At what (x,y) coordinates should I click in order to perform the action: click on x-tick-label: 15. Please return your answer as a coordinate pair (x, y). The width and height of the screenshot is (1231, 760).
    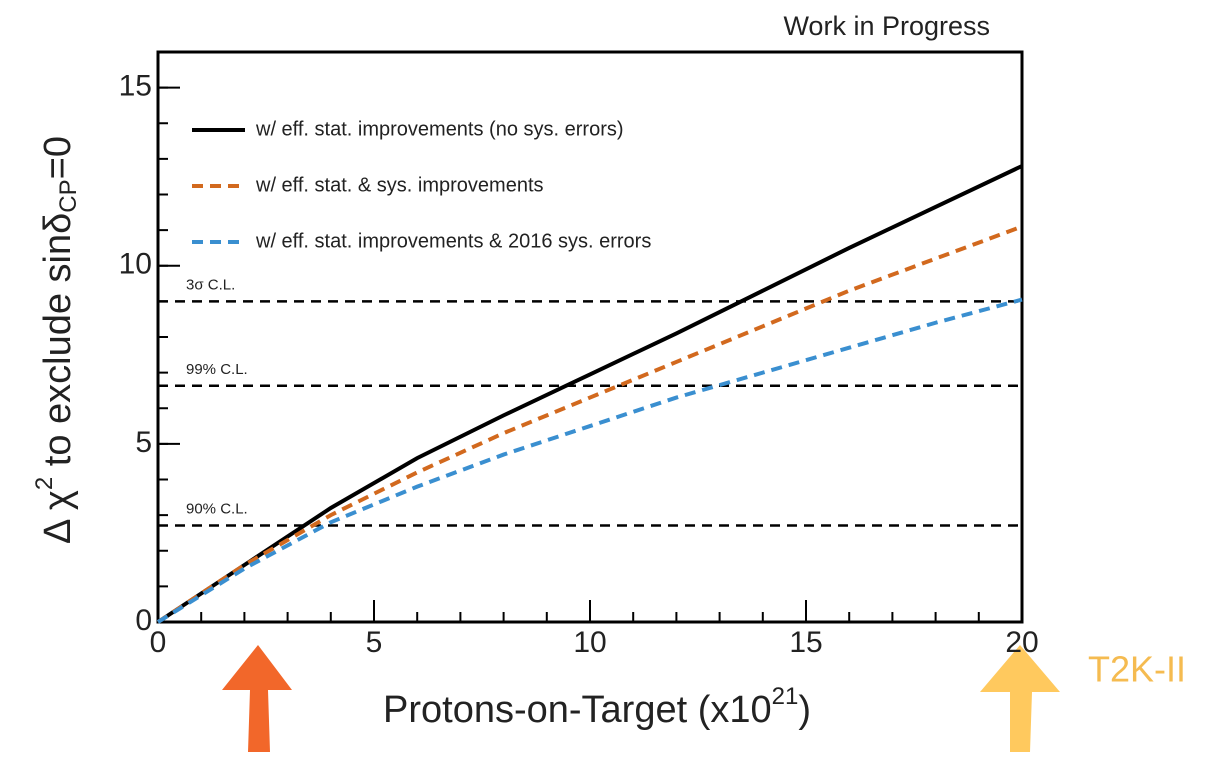
    Looking at the image, I should click on (805, 642).